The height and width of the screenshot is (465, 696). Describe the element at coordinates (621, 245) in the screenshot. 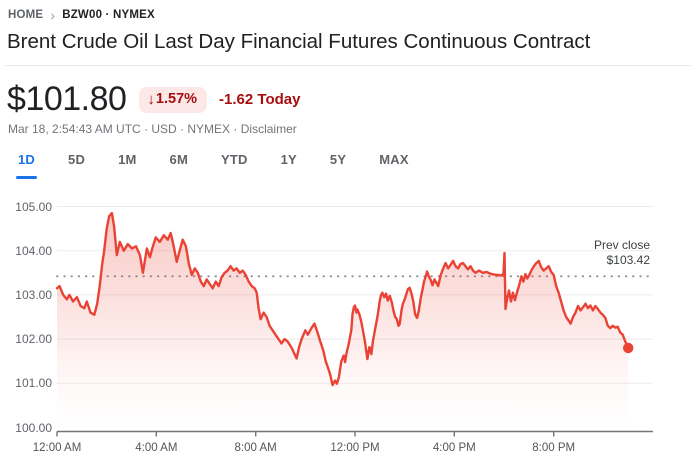

I see `prev-close-label: Prev close` at that location.